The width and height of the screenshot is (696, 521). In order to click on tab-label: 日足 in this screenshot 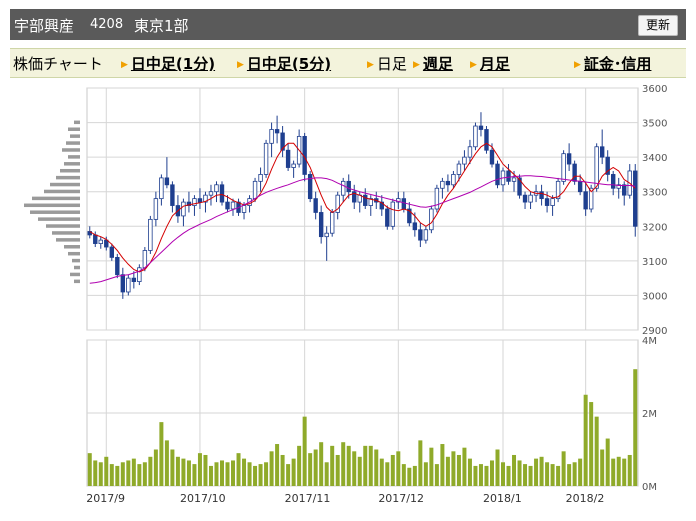, I will do `click(391, 64)`.